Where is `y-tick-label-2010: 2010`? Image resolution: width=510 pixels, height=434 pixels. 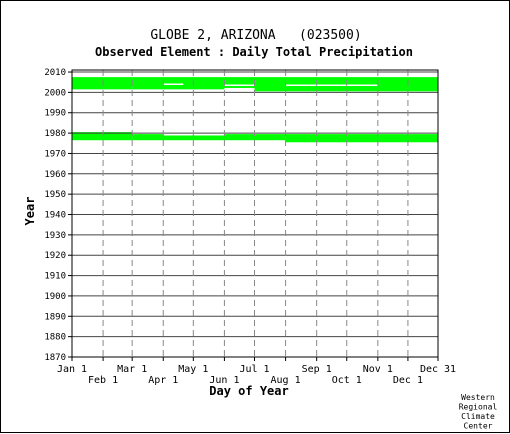
y-tick-label-2010: 2010 is located at coordinates (55, 73).